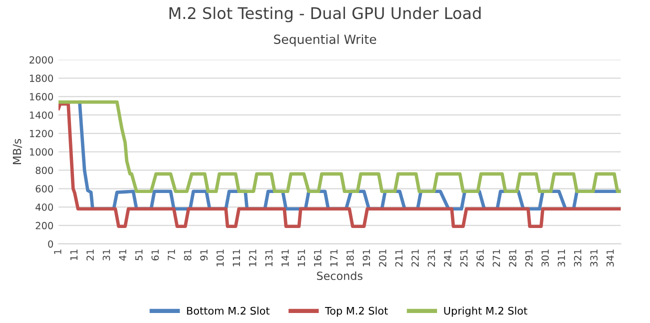 The image size is (650, 323). What do you see at coordinates (366, 258) in the screenshot?
I see `x-tick-label: 191` at bounding box center [366, 258].